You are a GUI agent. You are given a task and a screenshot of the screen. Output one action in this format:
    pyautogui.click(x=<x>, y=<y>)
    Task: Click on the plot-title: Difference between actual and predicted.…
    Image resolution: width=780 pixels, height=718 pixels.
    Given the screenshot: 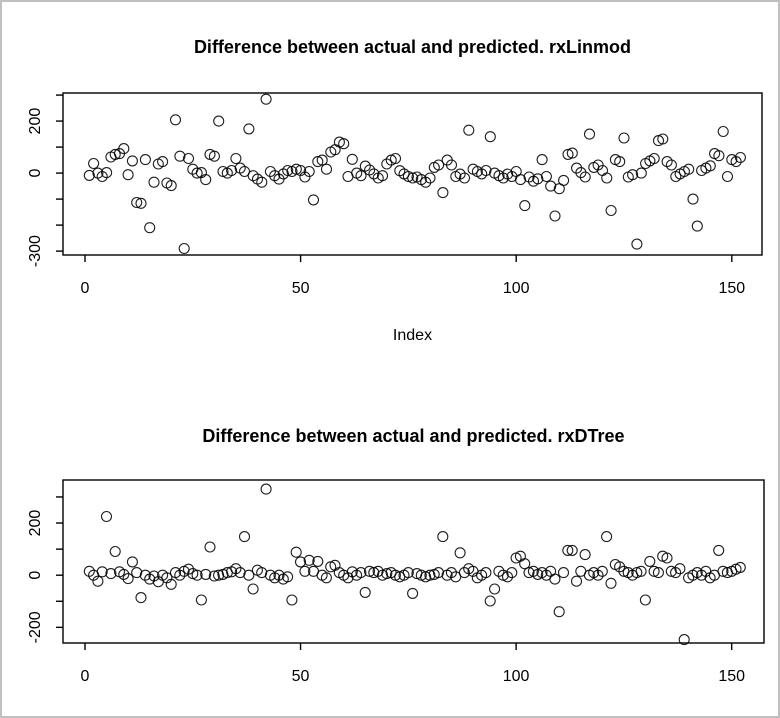 What is the action you would take?
    pyautogui.click(x=412, y=47)
    